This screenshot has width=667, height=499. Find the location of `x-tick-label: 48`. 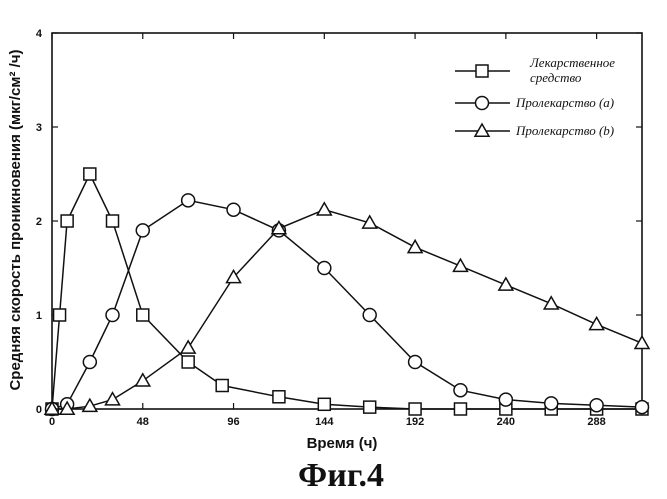

x-tick-label: 48 is located at coordinates (143, 422).